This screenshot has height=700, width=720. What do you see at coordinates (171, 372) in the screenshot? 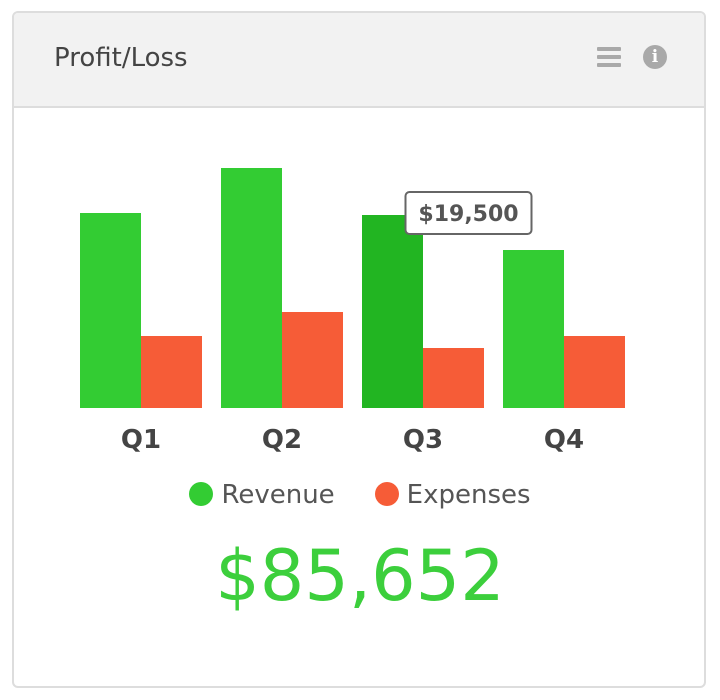
I see `bar-expenses-q1` at bounding box center [171, 372].